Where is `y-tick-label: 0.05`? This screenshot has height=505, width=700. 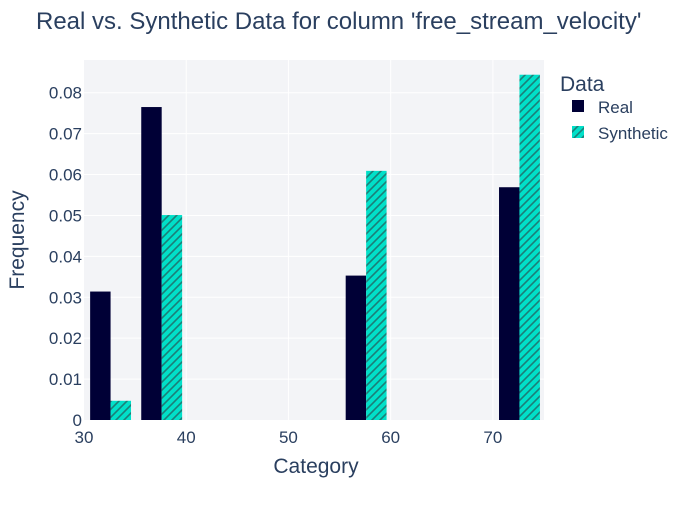 y-tick-label: 0.05 is located at coordinates (65, 215).